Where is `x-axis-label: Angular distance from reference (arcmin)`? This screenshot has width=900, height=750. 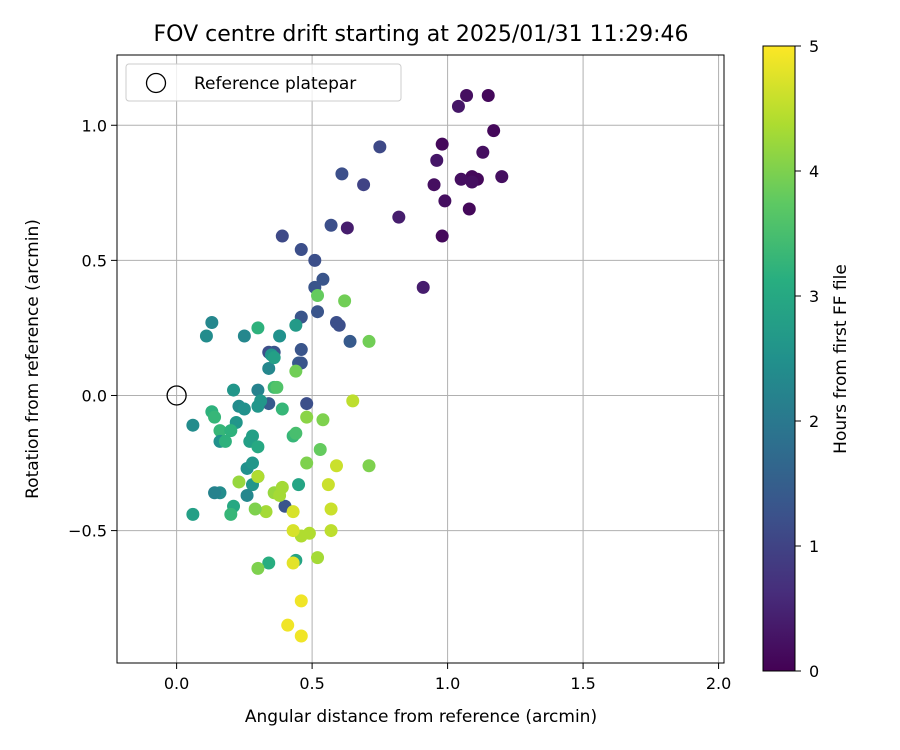 x-axis-label: Angular distance from reference (arcmin) is located at coordinates (421, 717).